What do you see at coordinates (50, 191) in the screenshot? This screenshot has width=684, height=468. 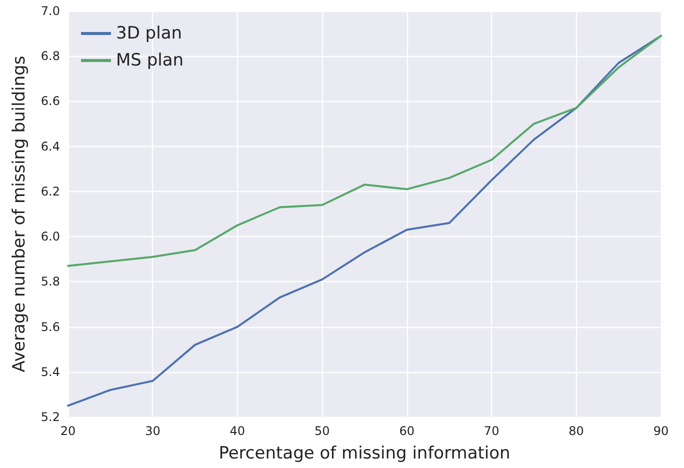 I see `y-tick-label: 6.2` at bounding box center [50, 191].